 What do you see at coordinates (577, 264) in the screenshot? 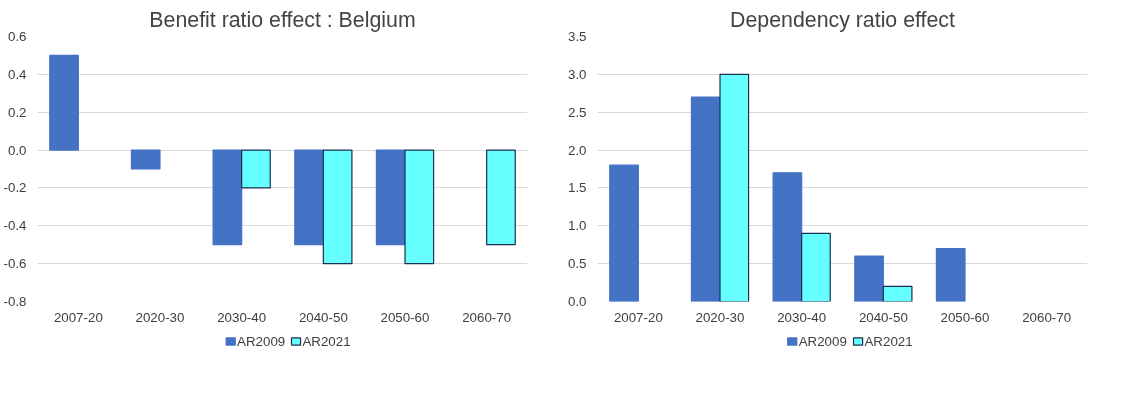
I see `y-tick-label: 0.5` at bounding box center [577, 264].